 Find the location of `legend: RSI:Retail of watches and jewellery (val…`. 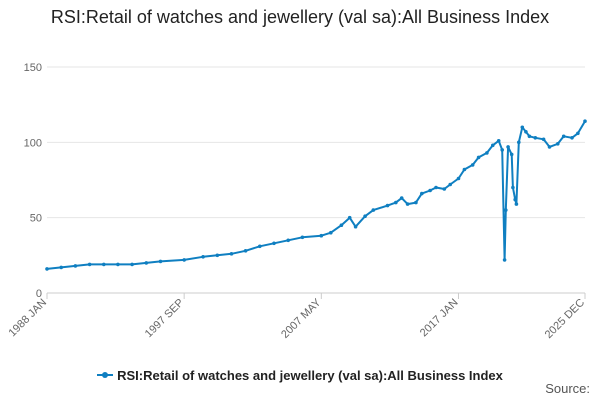

legend: RSI:Retail of watches and jewellery (val… is located at coordinates (300, 373).